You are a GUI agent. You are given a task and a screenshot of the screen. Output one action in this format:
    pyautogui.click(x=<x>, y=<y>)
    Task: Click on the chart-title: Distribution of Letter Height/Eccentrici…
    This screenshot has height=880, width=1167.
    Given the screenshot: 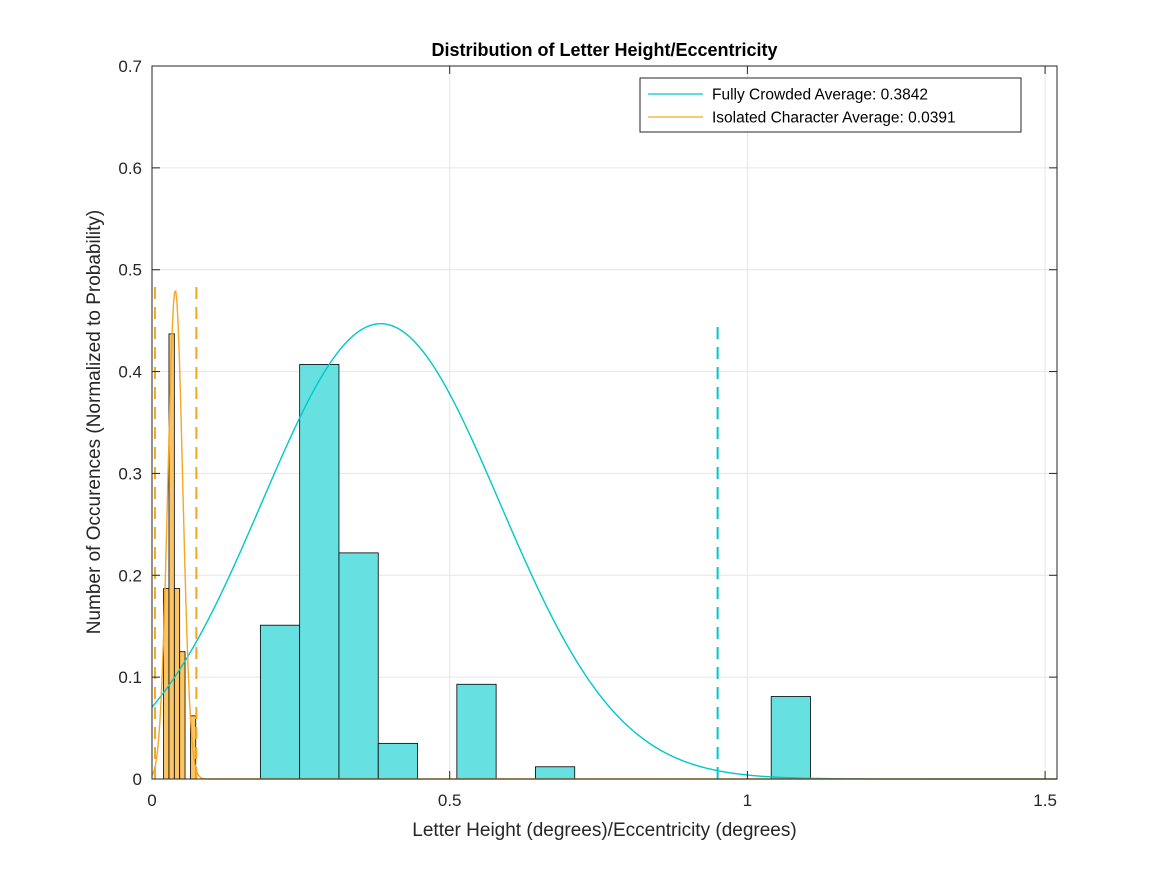 What is the action you would take?
    pyautogui.click(x=604, y=50)
    